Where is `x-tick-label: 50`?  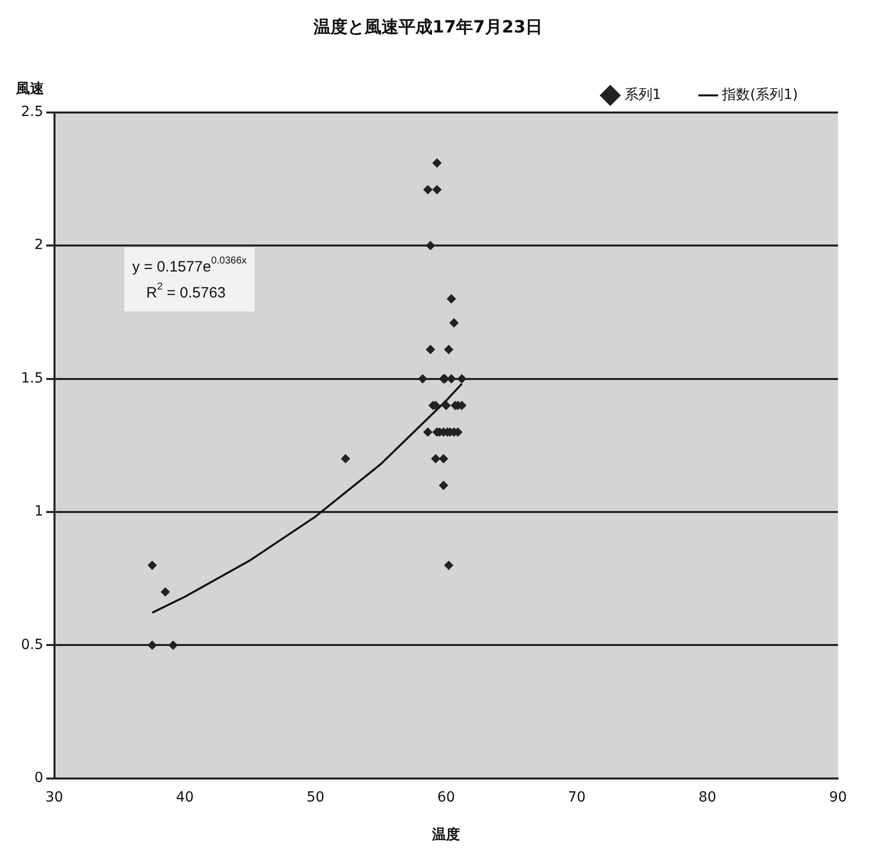 x-tick-label: 50 is located at coordinates (315, 797).